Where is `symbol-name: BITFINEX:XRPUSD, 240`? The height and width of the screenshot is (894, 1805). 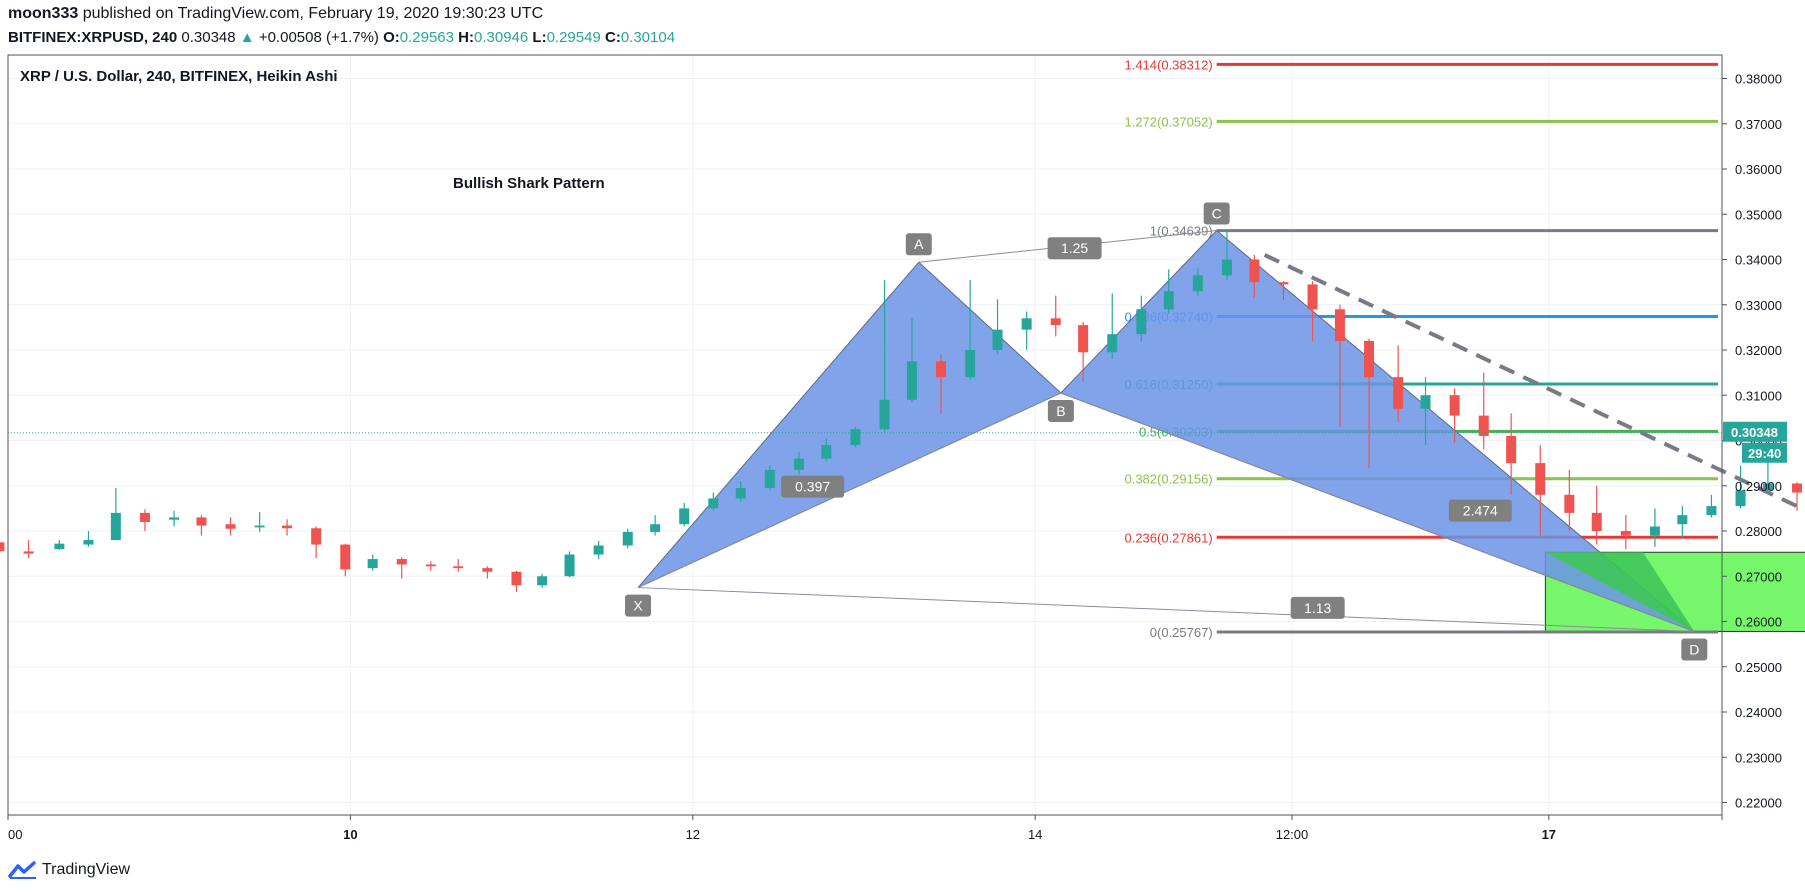 symbol-name: BITFINEX:XRPUSD, 240 is located at coordinates (93, 37).